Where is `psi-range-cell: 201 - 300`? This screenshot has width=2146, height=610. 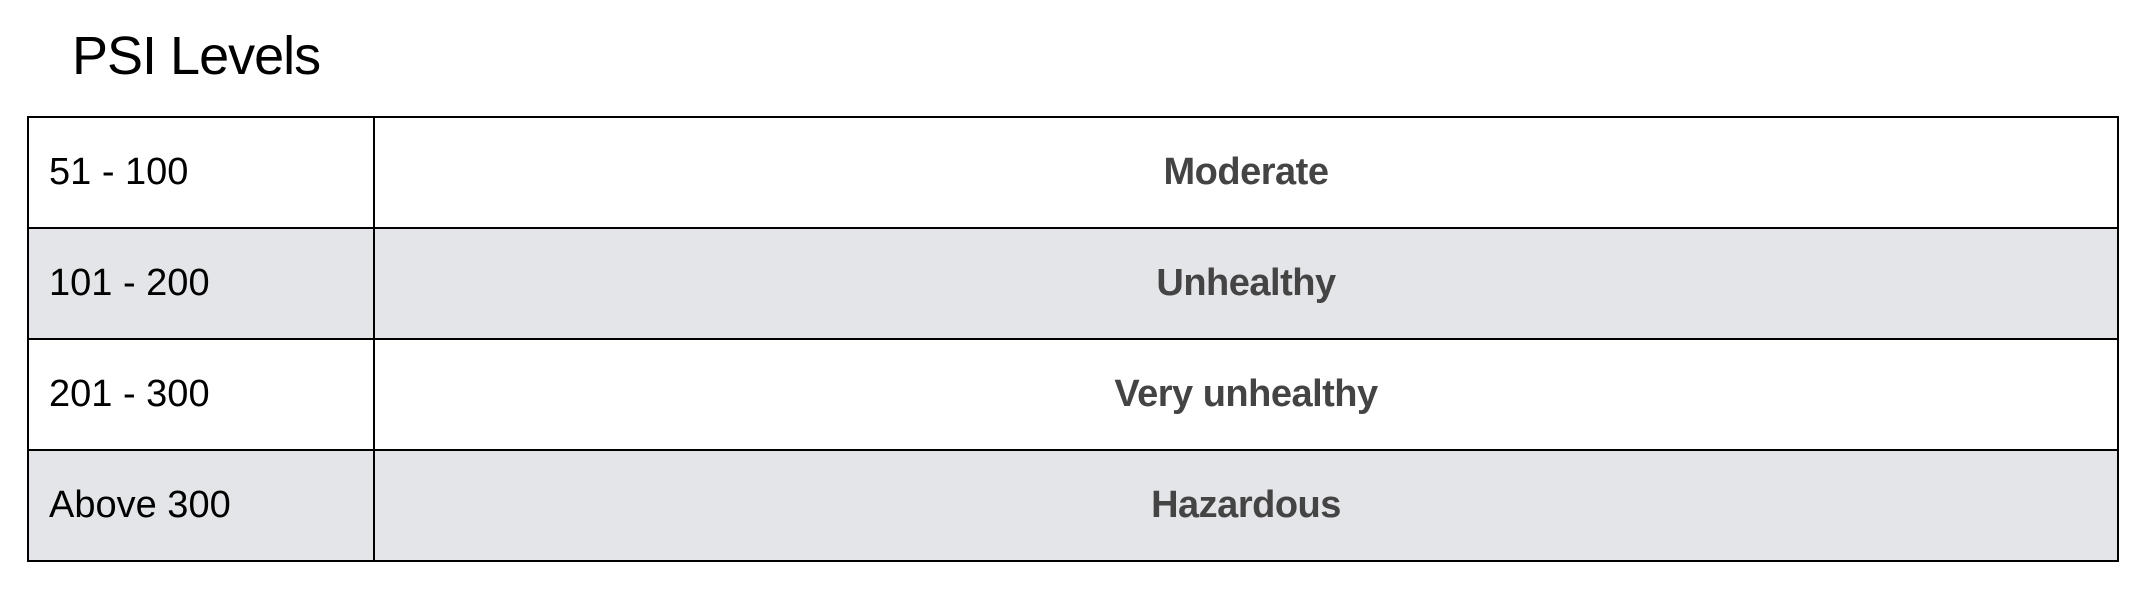 psi-range-cell: 201 - 300 is located at coordinates (201, 394).